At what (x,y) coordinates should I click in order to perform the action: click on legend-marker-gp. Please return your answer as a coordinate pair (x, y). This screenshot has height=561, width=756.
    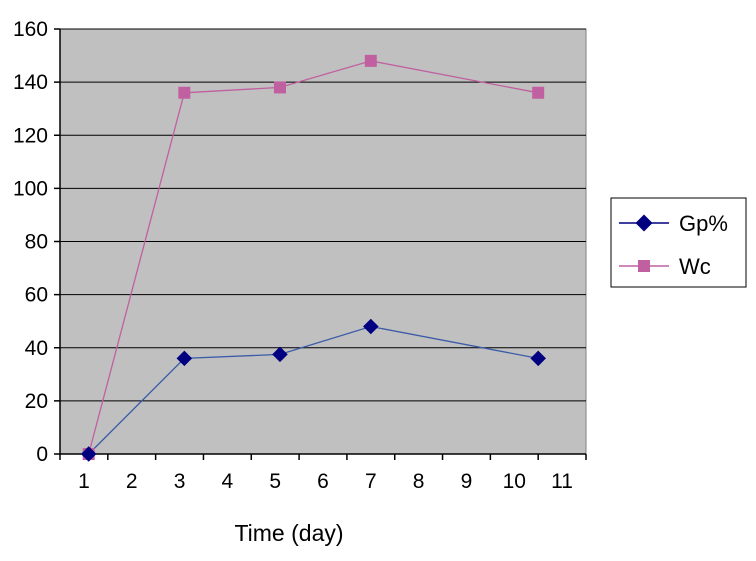
    Looking at the image, I should click on (644, 223).